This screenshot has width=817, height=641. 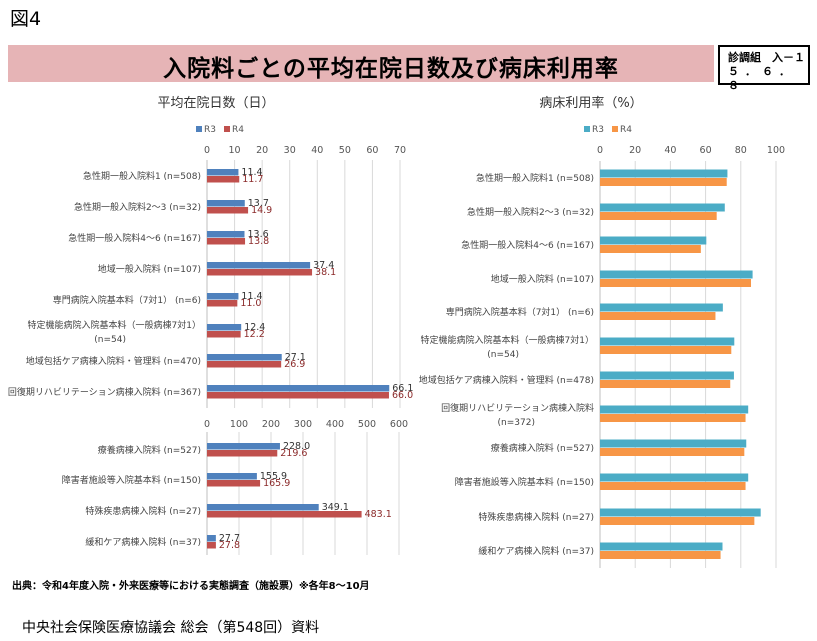 I want to click on left-bottom-category-label: 緩和ケア病棟入院料 (n=37), so click(x=143, y=542).